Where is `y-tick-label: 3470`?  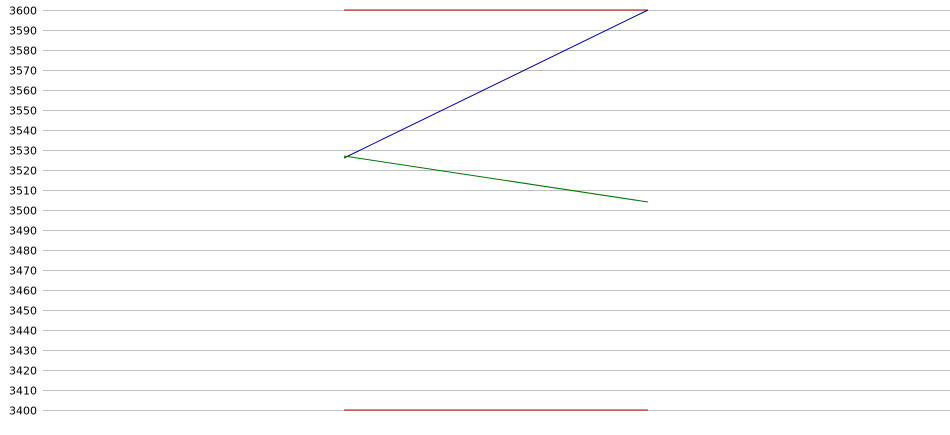 y-tick-label: 3470 is located at coordinates (23, 271).